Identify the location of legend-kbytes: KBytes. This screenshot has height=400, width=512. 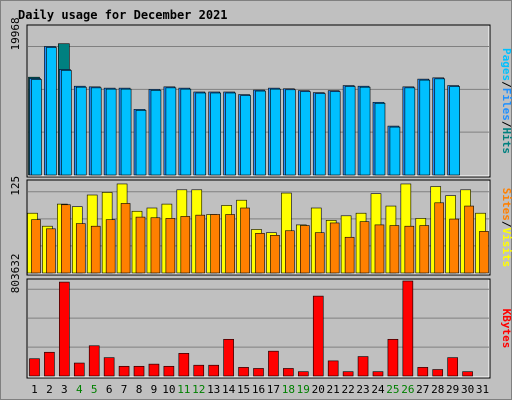
(506, 329).